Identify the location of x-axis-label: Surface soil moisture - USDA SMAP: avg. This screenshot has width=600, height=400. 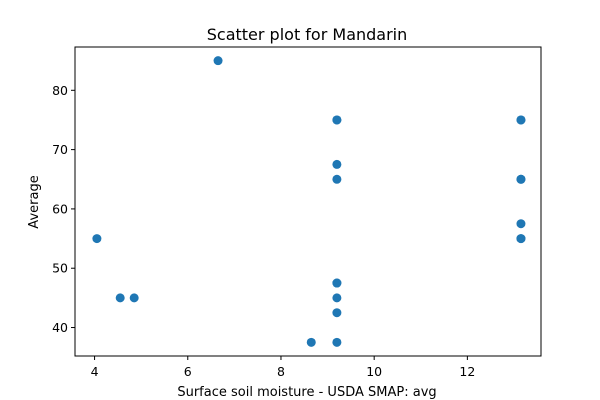
(306, 392).